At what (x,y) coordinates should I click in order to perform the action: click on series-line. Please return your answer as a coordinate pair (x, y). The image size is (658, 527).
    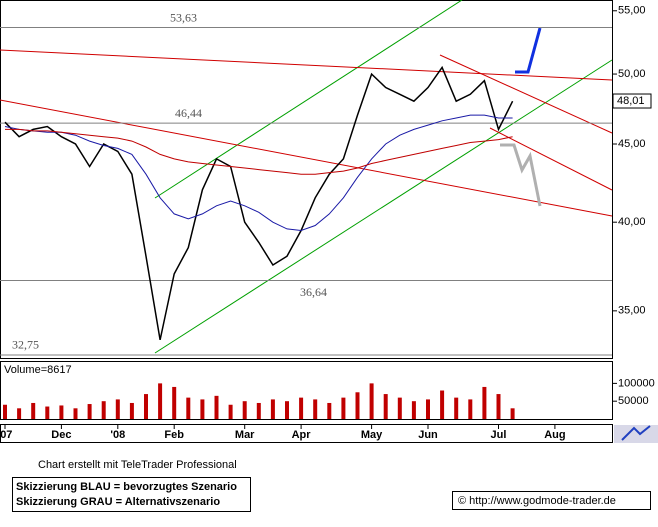
    Looking at the image, I should click on (259, 151).